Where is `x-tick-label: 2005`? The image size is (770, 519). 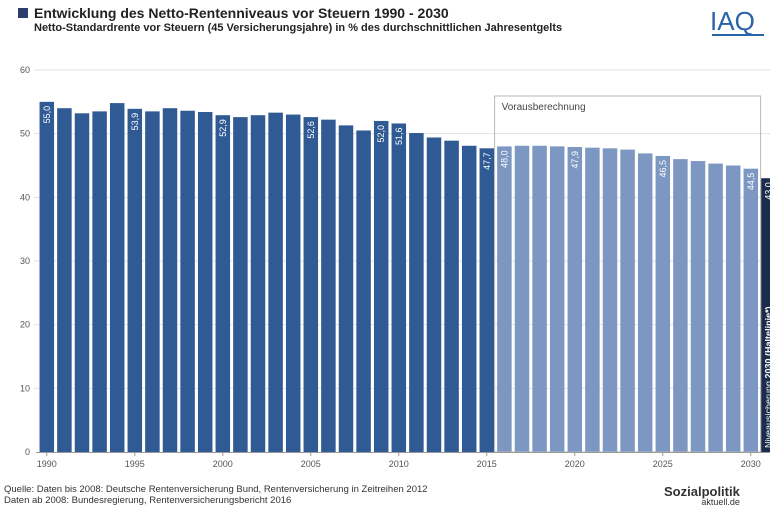 x-tick-label: 2005 is located at coordinates (311, 464).